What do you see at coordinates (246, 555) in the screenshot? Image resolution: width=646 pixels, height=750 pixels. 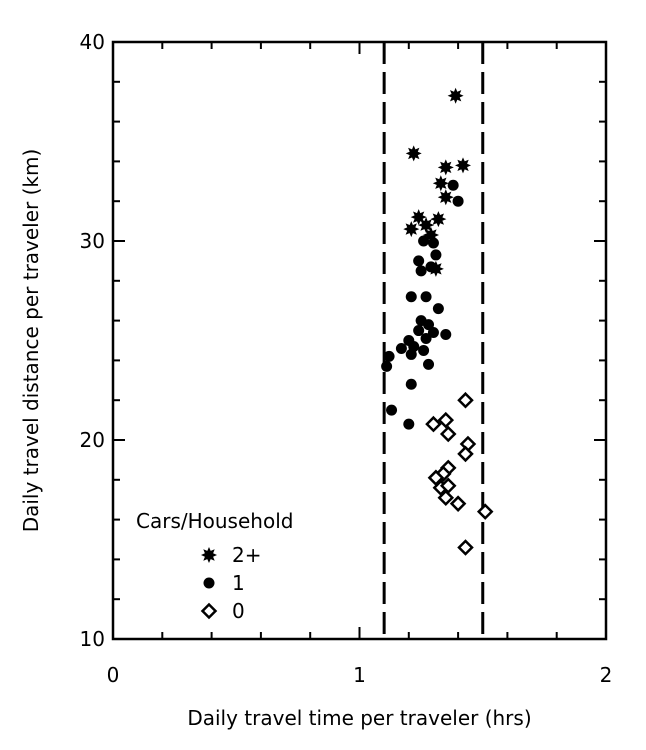 I see `legend-label: 2+` at bounding box center [246, 555].